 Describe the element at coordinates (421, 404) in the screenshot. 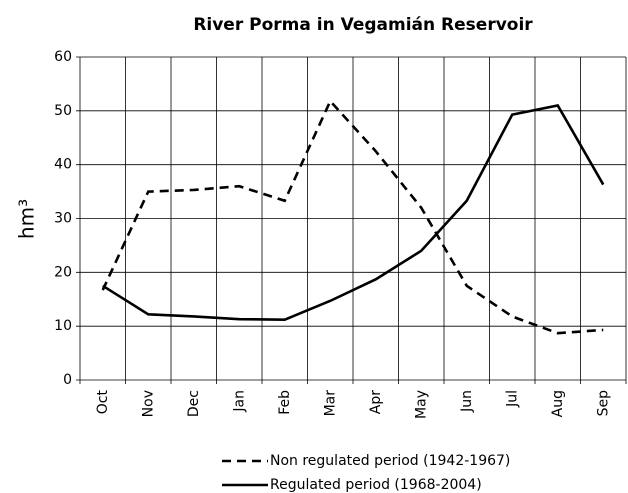

I see `x-tick-label: May` at that location.